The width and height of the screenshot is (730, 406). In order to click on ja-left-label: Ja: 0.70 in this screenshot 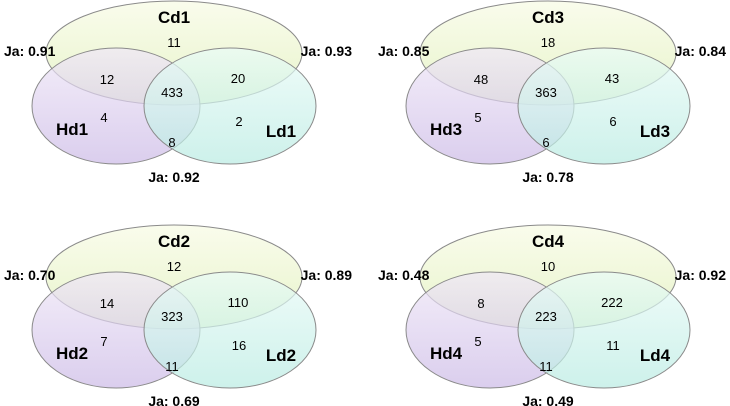, I will do `click(30, 275)`.